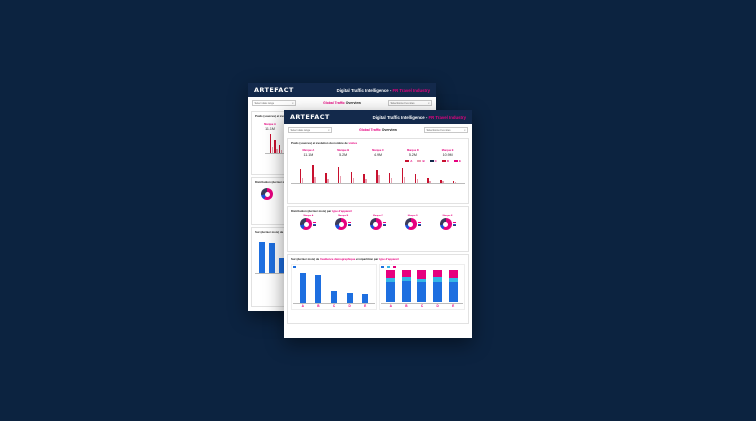 This screenshot has height=421, width=756. I want to click on legend-item: C, so click(433, 161).